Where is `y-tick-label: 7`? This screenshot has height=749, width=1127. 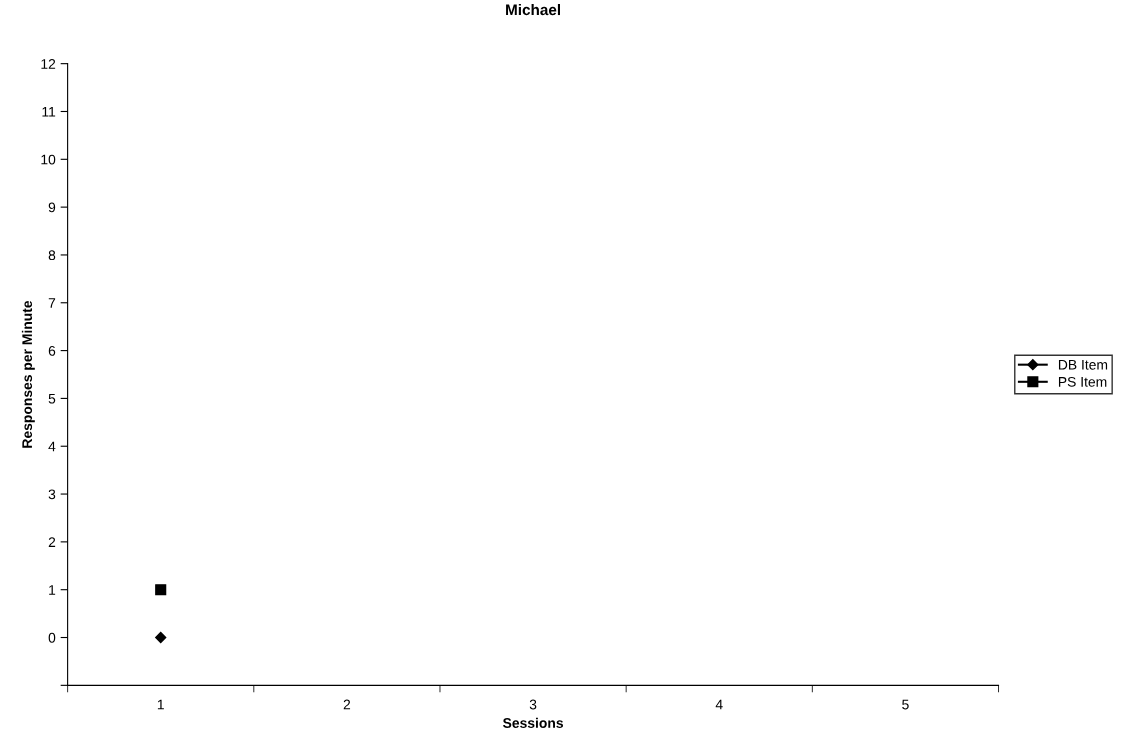 y-tick-label: 7 is located at coordinates (52, 303).